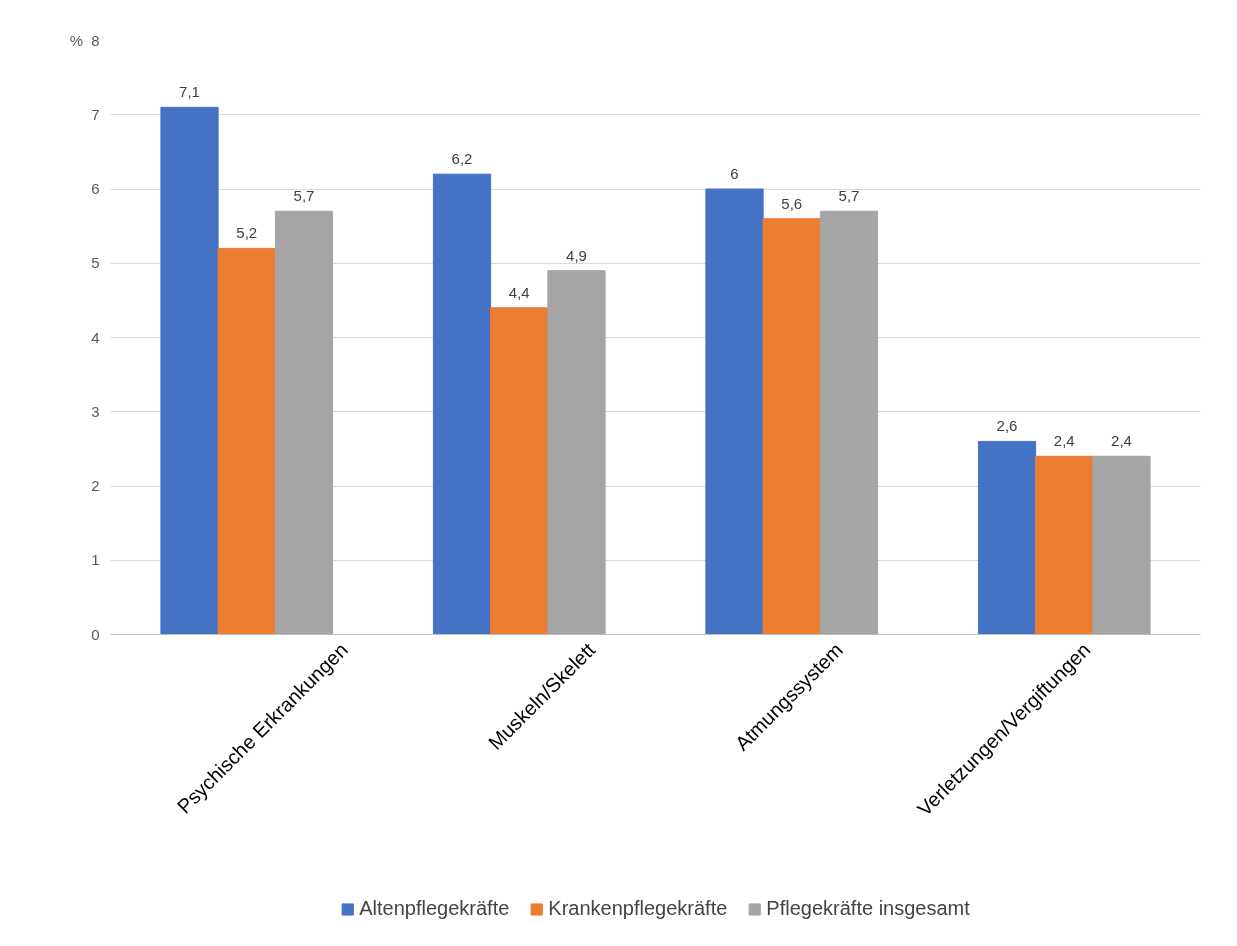 This screenshot has width=1237, height=946. I want to click on data-label: 4,9, so click(576, 255).